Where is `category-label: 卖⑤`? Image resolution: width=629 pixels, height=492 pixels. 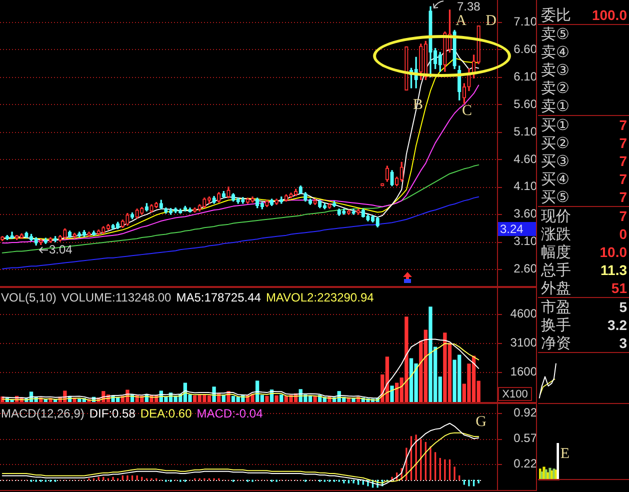 category-label: 卖⑤ is located at coordinates (555, 33).